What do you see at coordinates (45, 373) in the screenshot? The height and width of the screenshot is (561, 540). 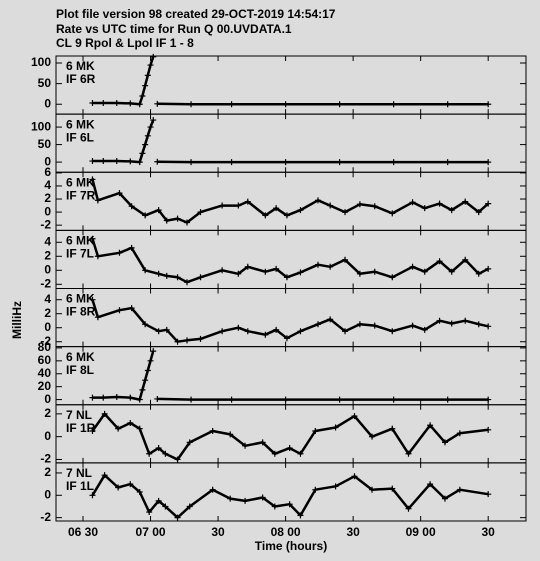 I see `y-tick-label: 40` at bounding box center [45, 373].